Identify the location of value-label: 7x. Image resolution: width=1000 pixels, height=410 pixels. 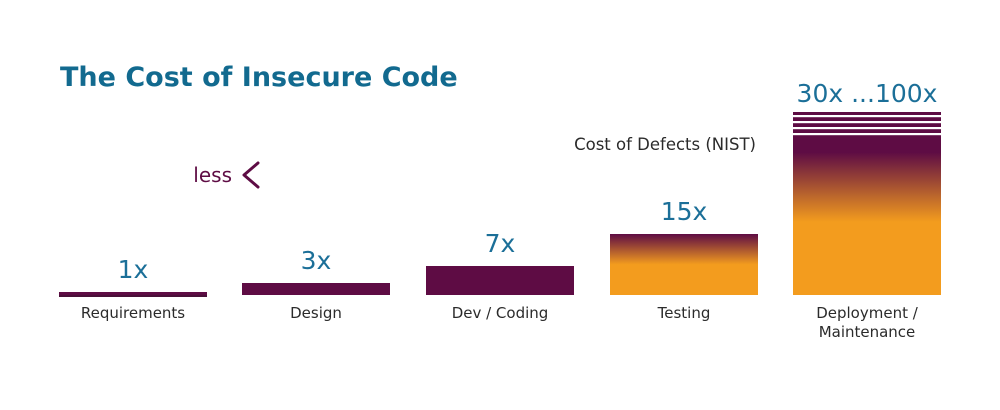
(500, 243).